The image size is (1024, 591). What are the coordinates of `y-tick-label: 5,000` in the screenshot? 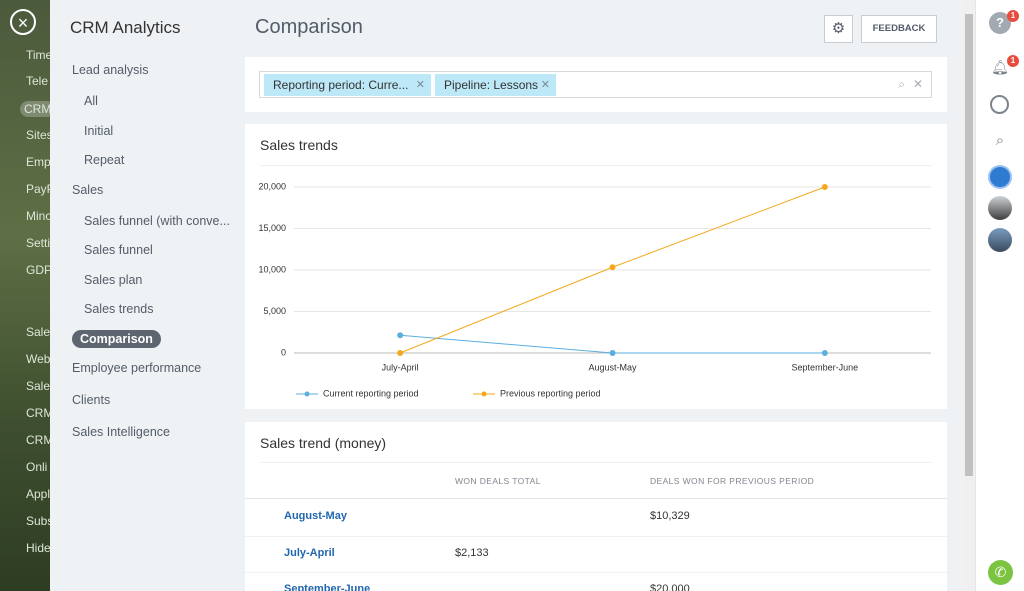 It's located at (274, 311).